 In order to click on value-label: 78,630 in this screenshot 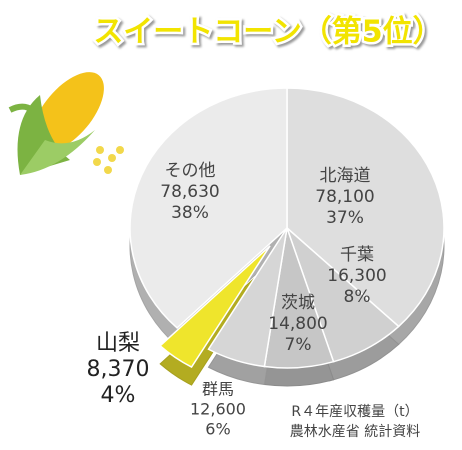, I will do `click(189, 192)`.